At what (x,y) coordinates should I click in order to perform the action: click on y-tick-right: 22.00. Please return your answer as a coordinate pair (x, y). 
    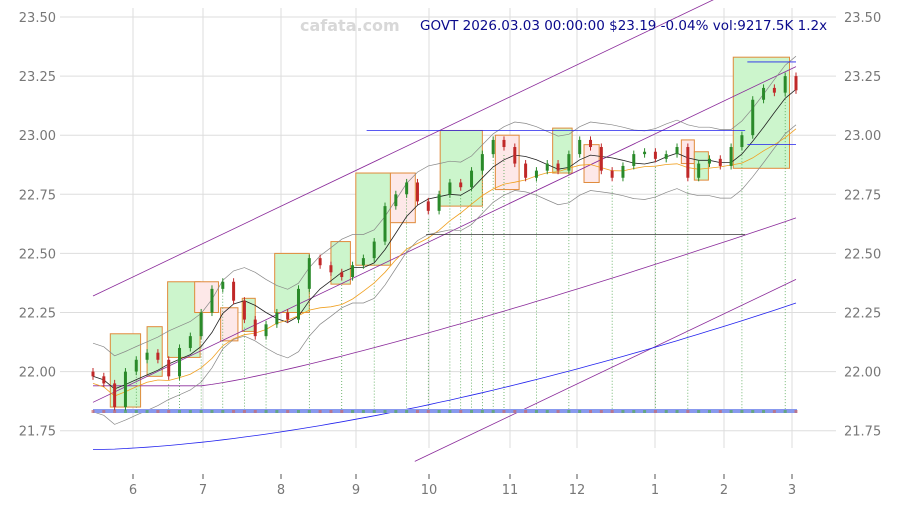
    Looking at the image, I should click on (862, 373).